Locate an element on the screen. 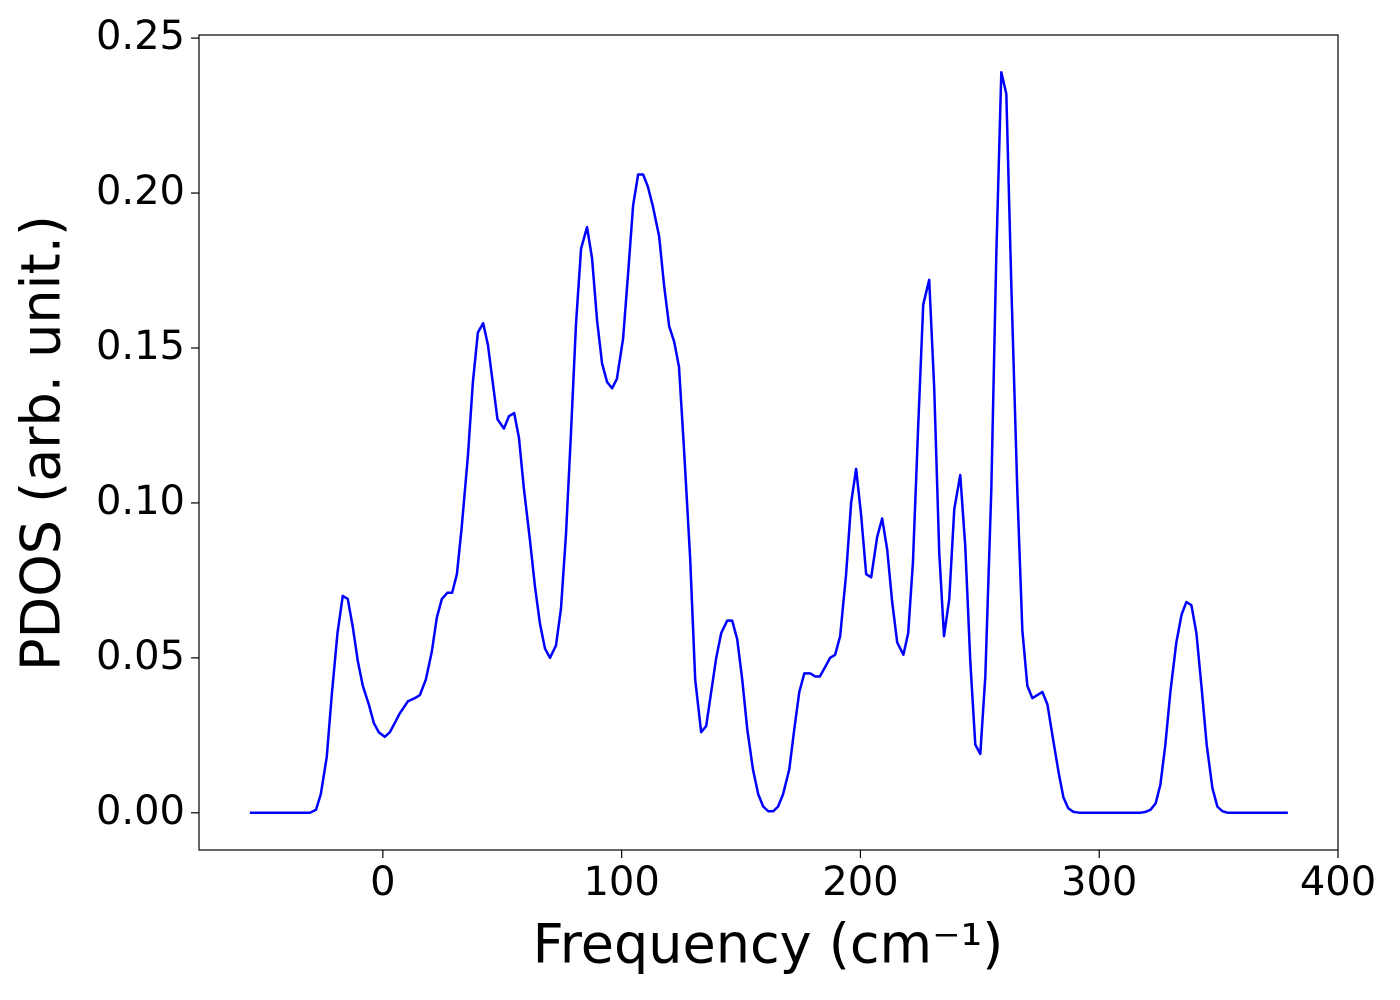  x-tick-label: 0 is located at coordinates (382, 882).